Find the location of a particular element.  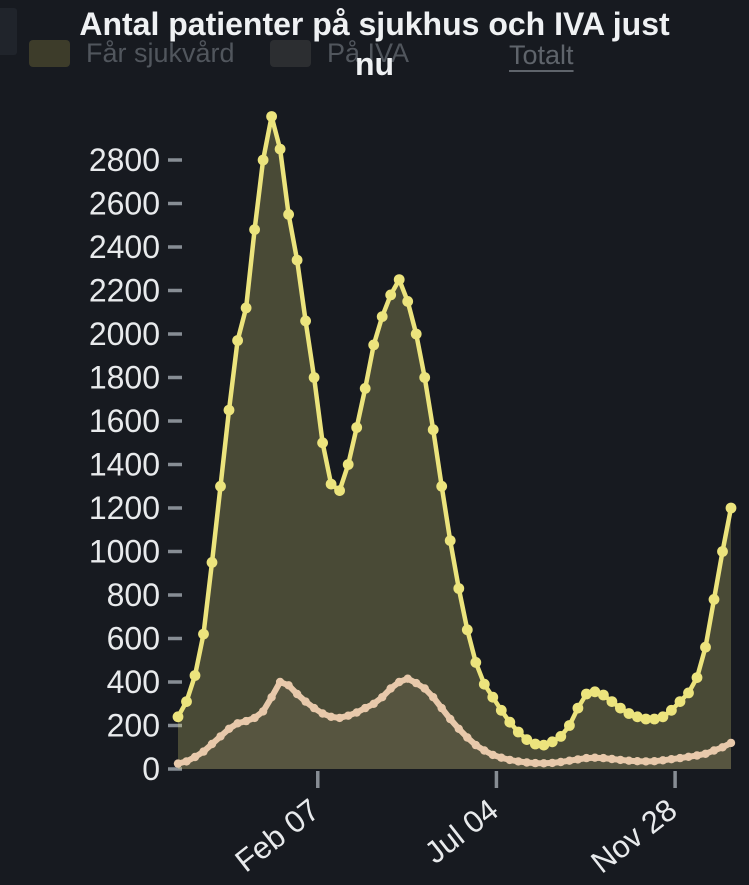

series-iva-line is located at coordinates (454, 721).